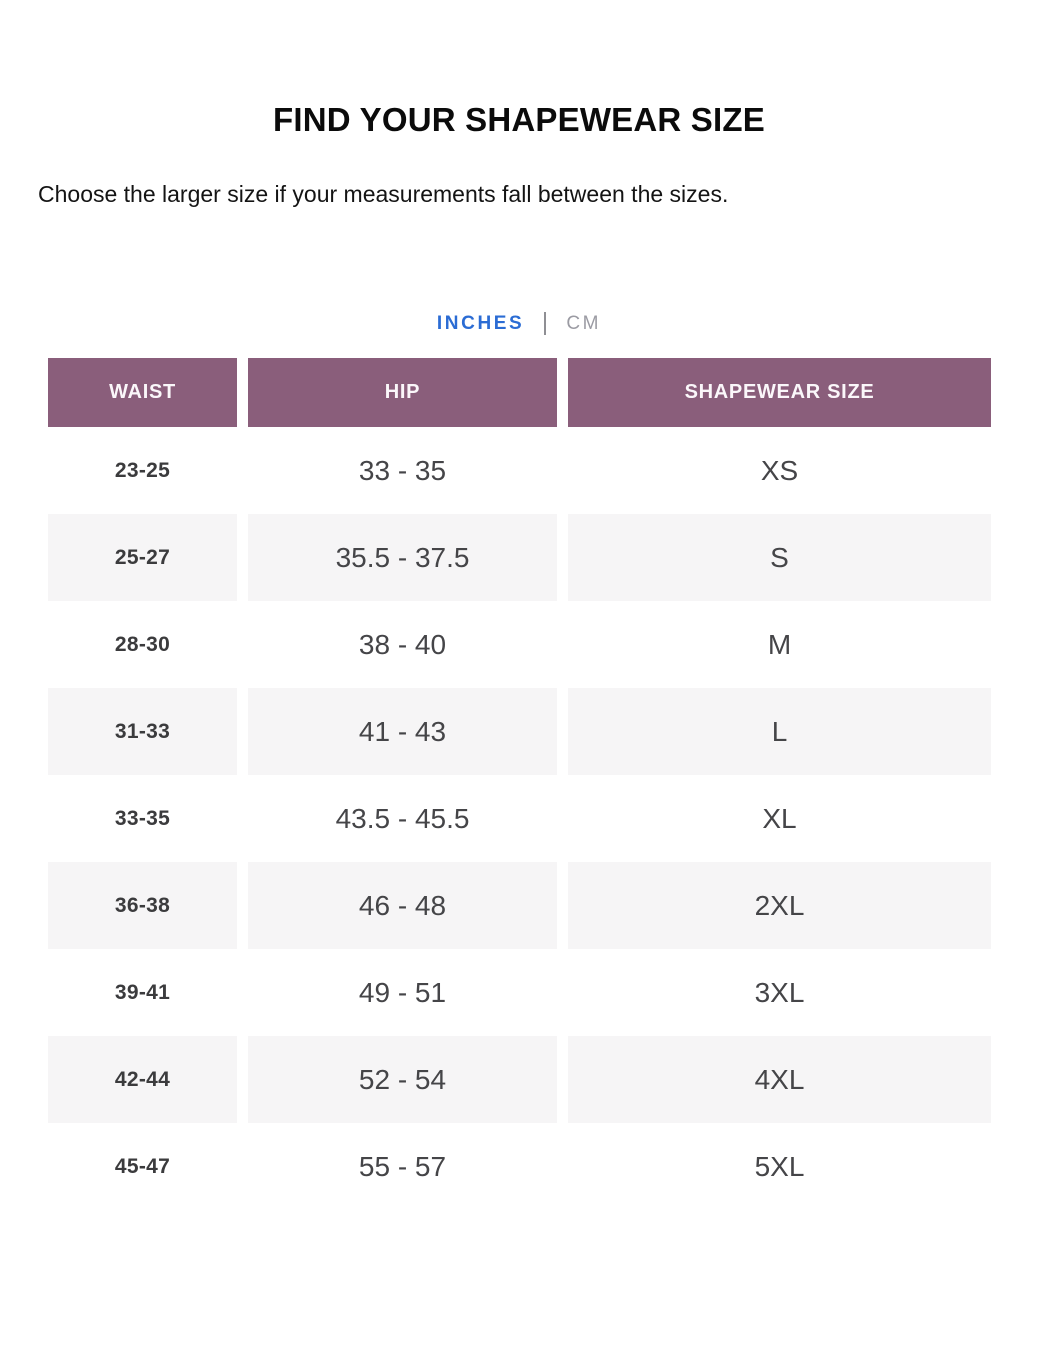 Image resolution: width=1038 pixels, height=1347 pixels. Describe the element at coordinates (142, 731) in the screenshot. I see `waist-cell: 31-33` at that location.